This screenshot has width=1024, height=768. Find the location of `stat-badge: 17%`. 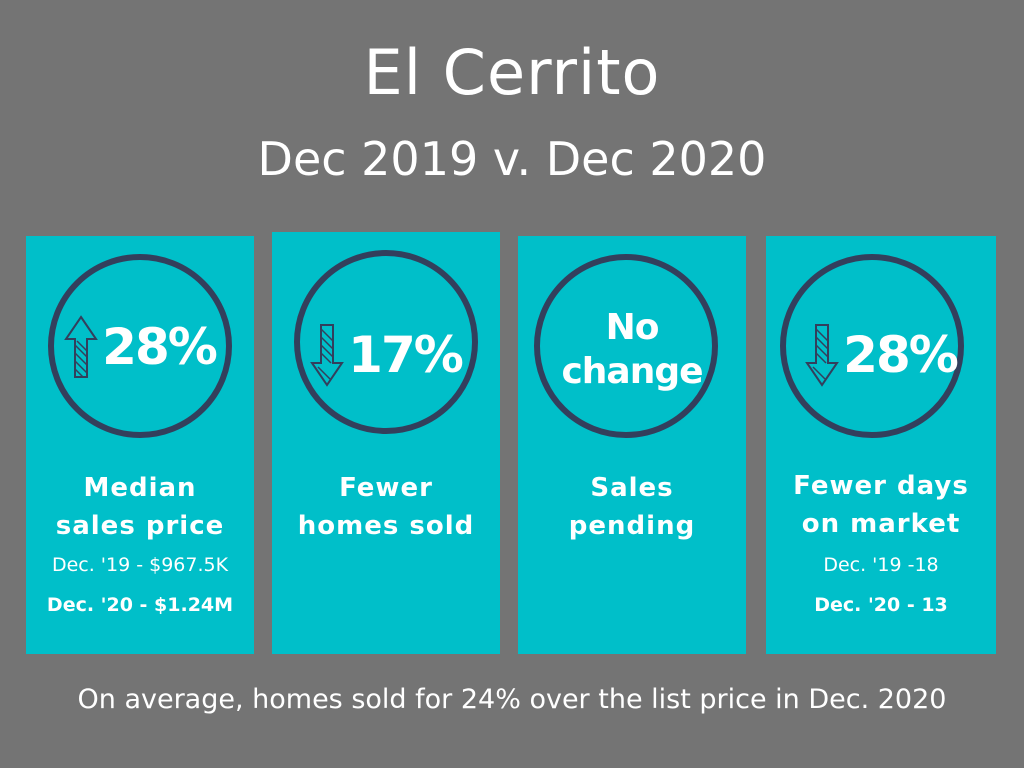

stat-badge: 17% is located at coordinates (386, 355).